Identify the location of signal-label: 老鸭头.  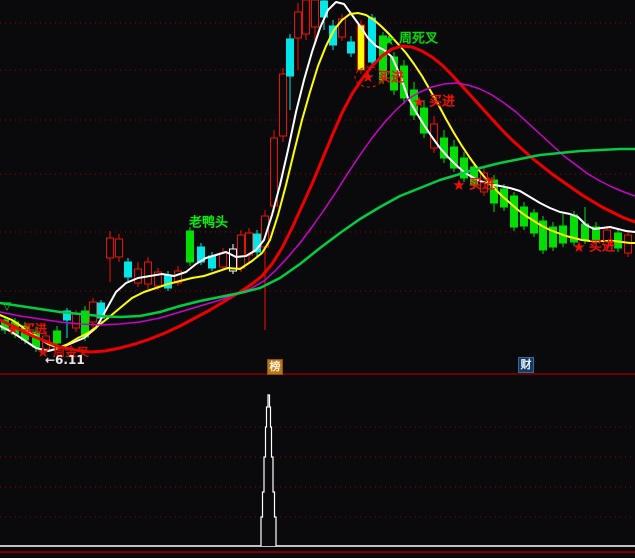
(208, 223).